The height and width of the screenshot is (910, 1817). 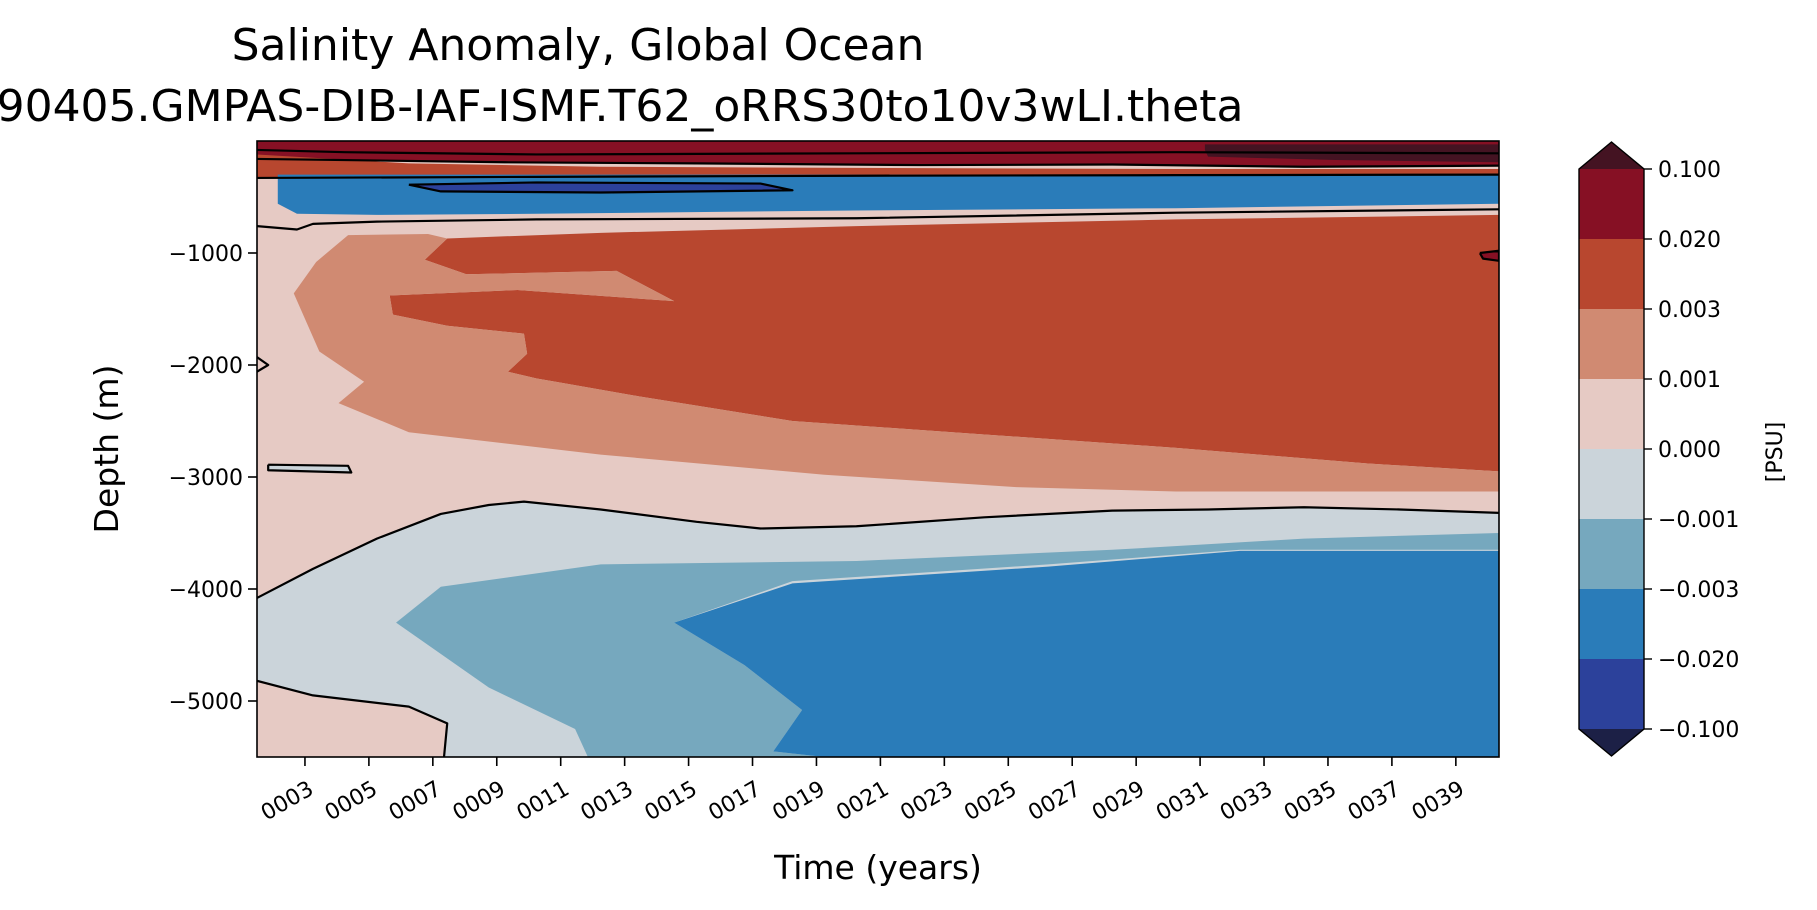 I want to click on contour-line-very-fresh-lens-outline, so click(x=601, y=187).